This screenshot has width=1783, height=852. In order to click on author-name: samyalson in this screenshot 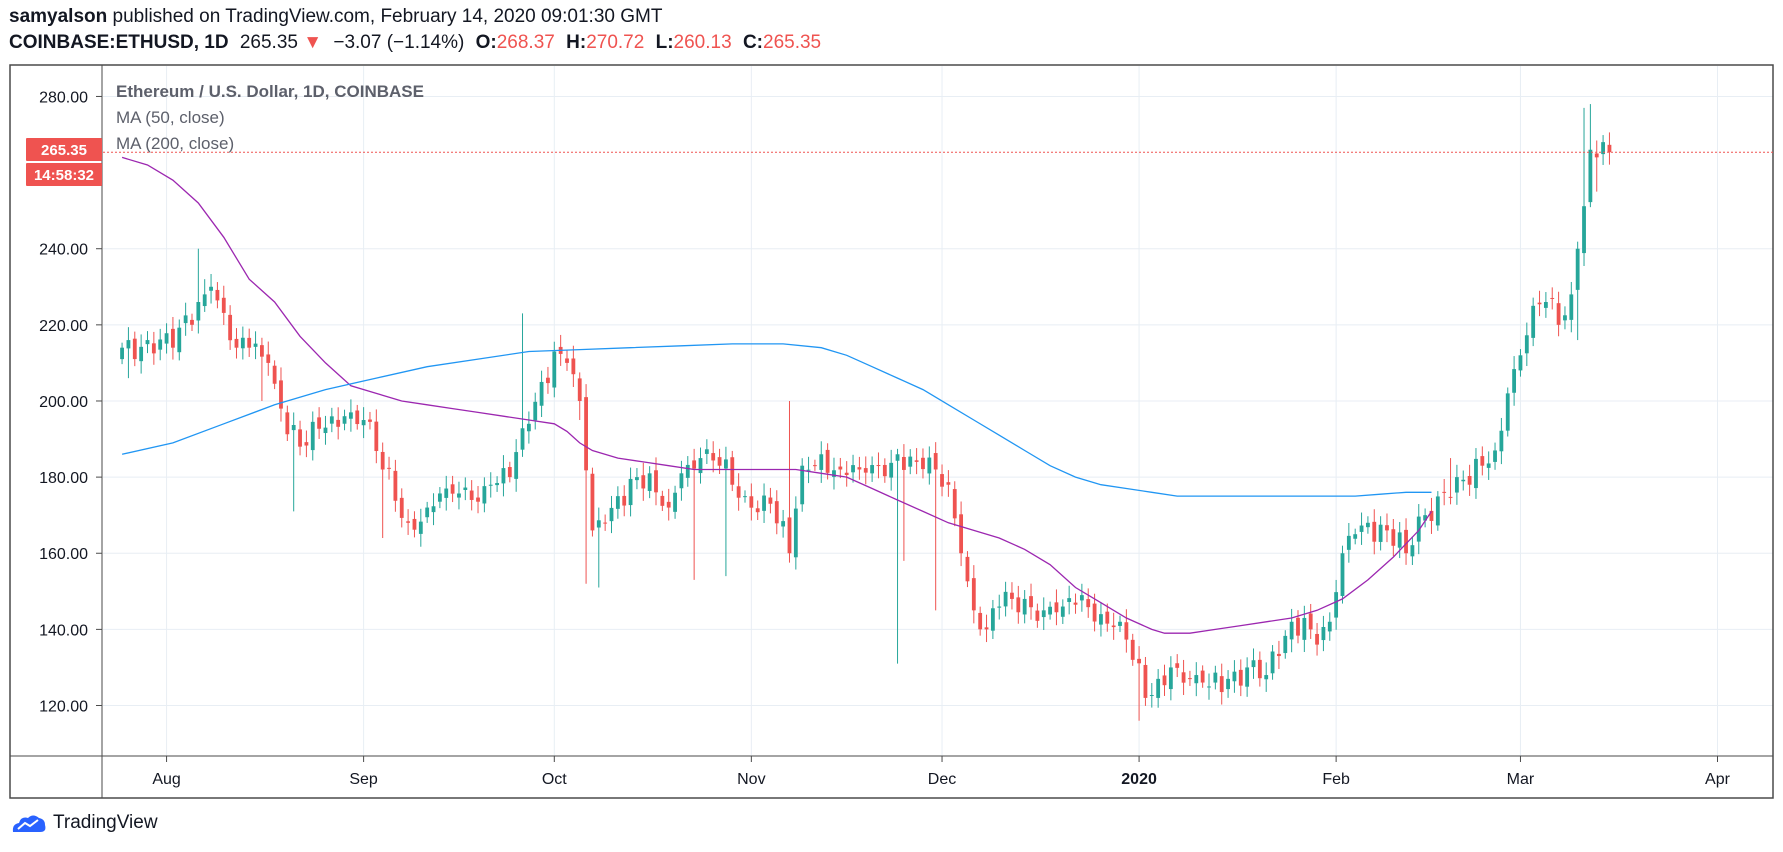, I will do `click(58, 16)`.